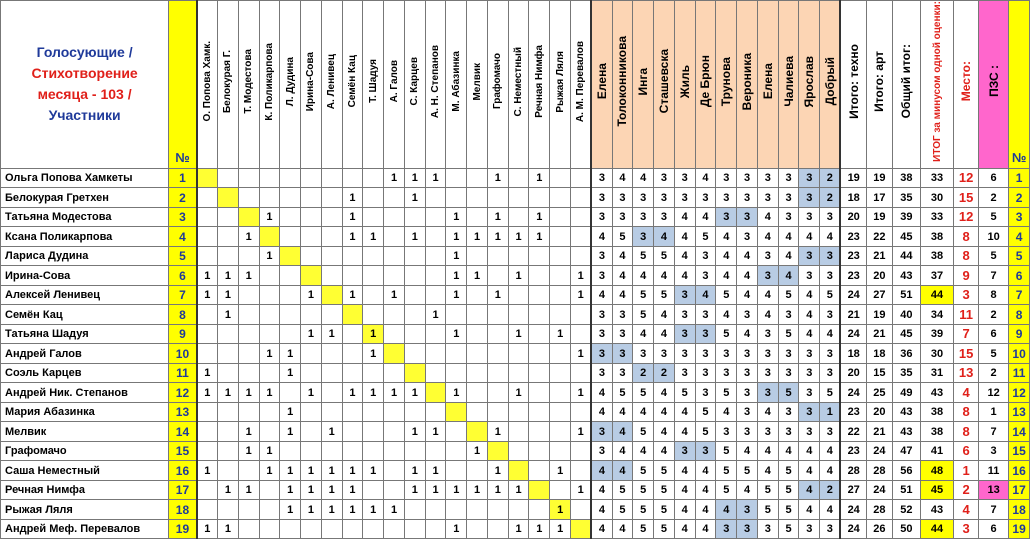  What do you see at coordinates (966, 178) in the screenshot?
I see `total-place: 12` at bounding box center [966, 178].